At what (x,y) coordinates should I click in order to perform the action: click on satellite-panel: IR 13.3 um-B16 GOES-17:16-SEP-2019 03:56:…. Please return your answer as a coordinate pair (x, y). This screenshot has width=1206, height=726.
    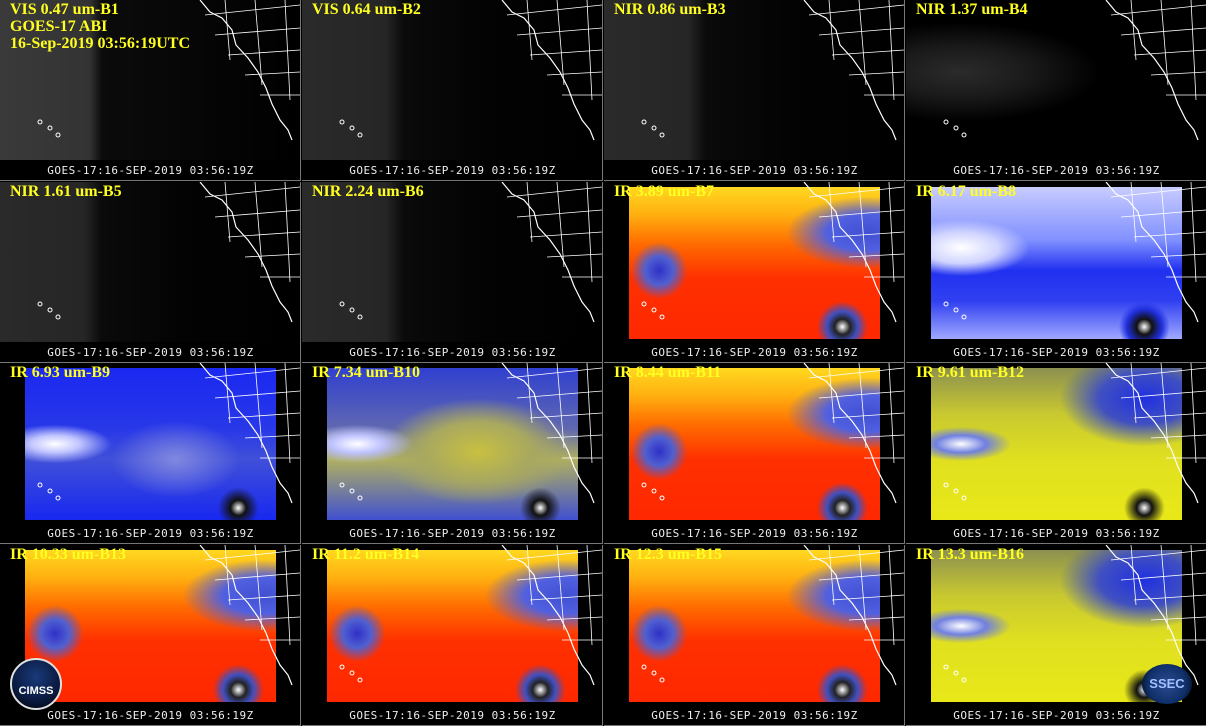
    Looking at the image, I should click on (1056, 635).